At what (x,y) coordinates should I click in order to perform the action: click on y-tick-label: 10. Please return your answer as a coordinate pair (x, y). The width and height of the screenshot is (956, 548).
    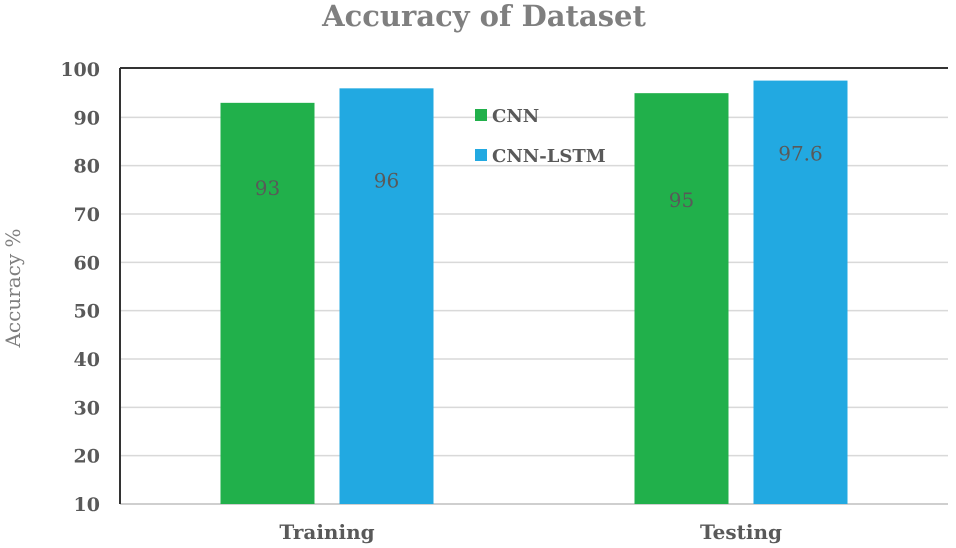
    Looking at the image, I should click on (87, 505).